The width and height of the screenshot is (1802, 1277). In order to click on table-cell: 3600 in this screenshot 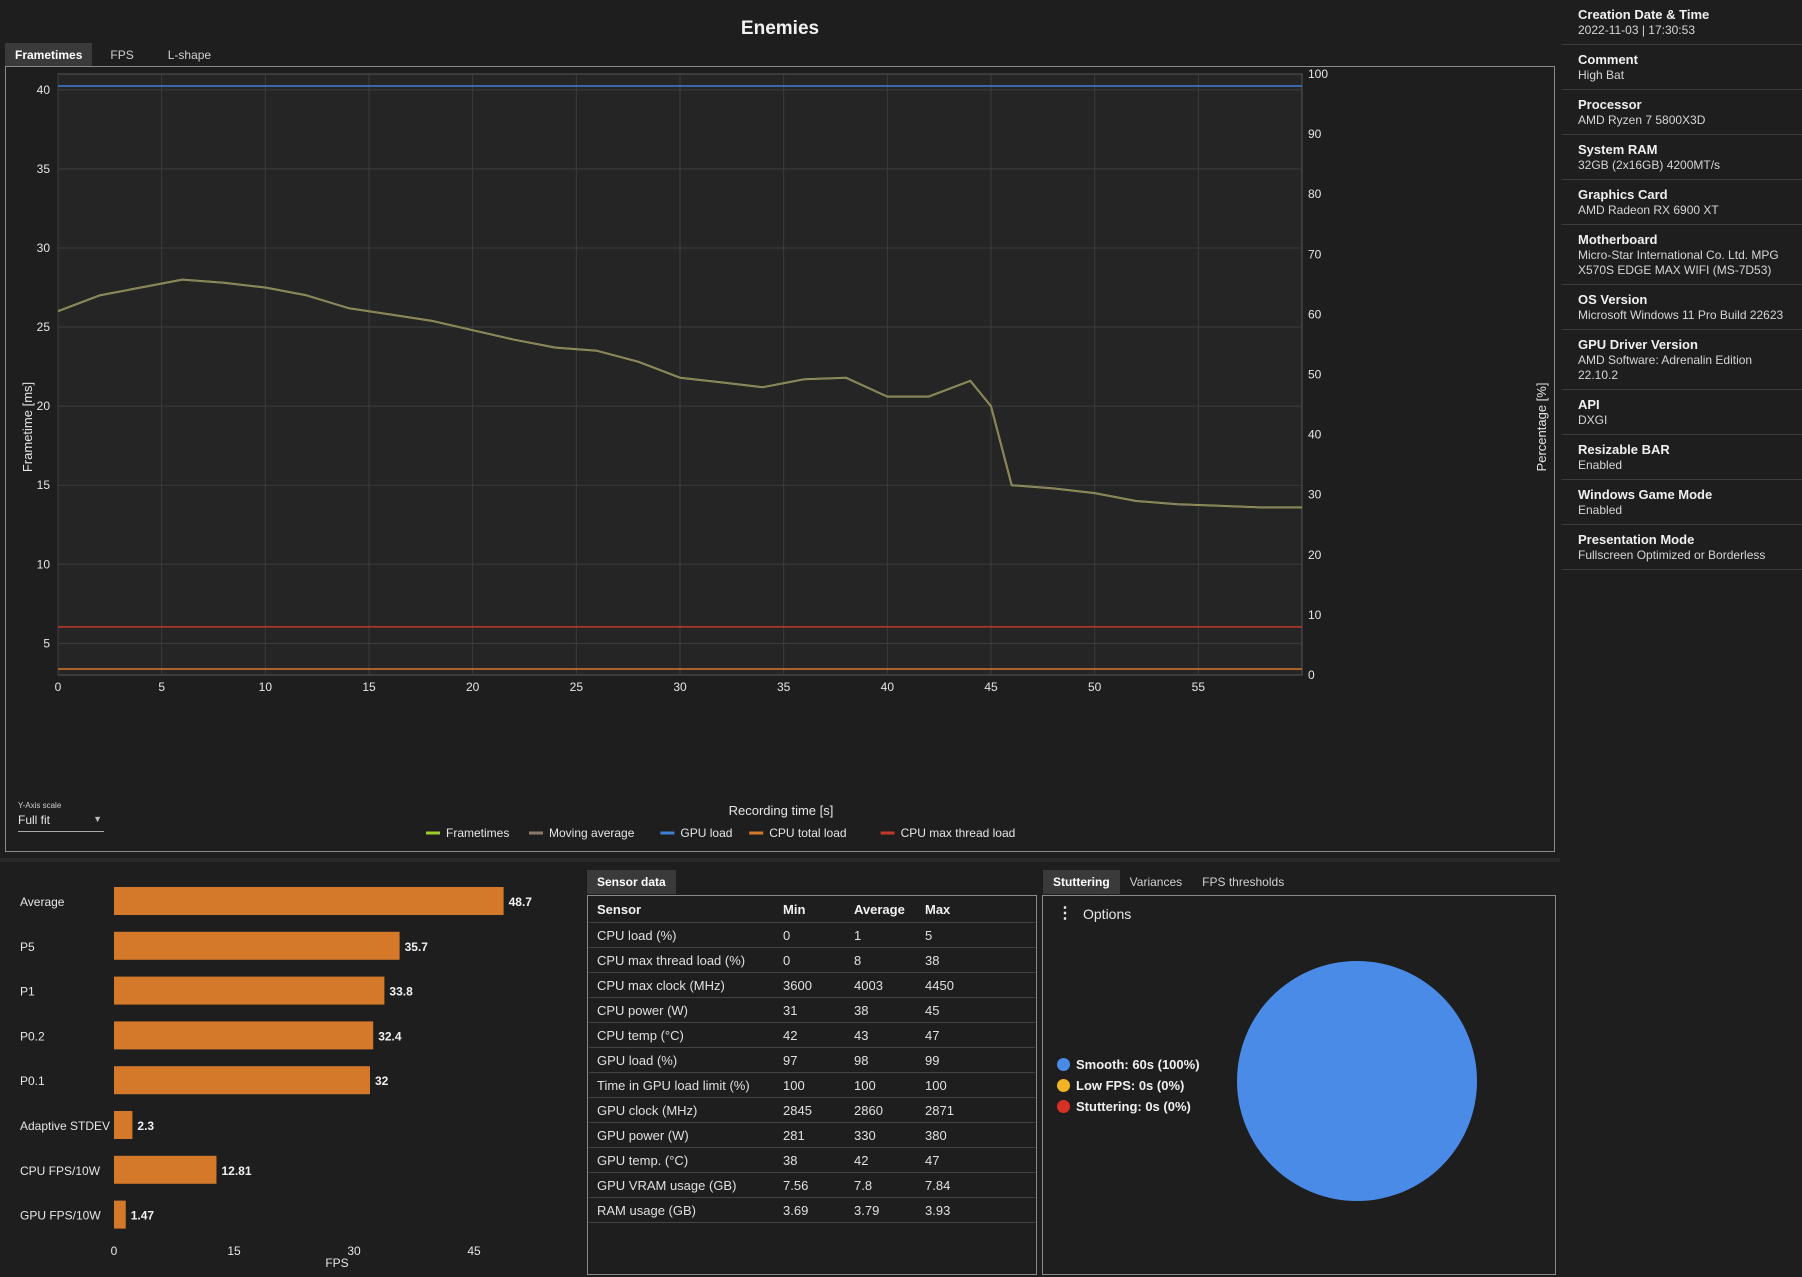, I will do `click(810, 985)`.